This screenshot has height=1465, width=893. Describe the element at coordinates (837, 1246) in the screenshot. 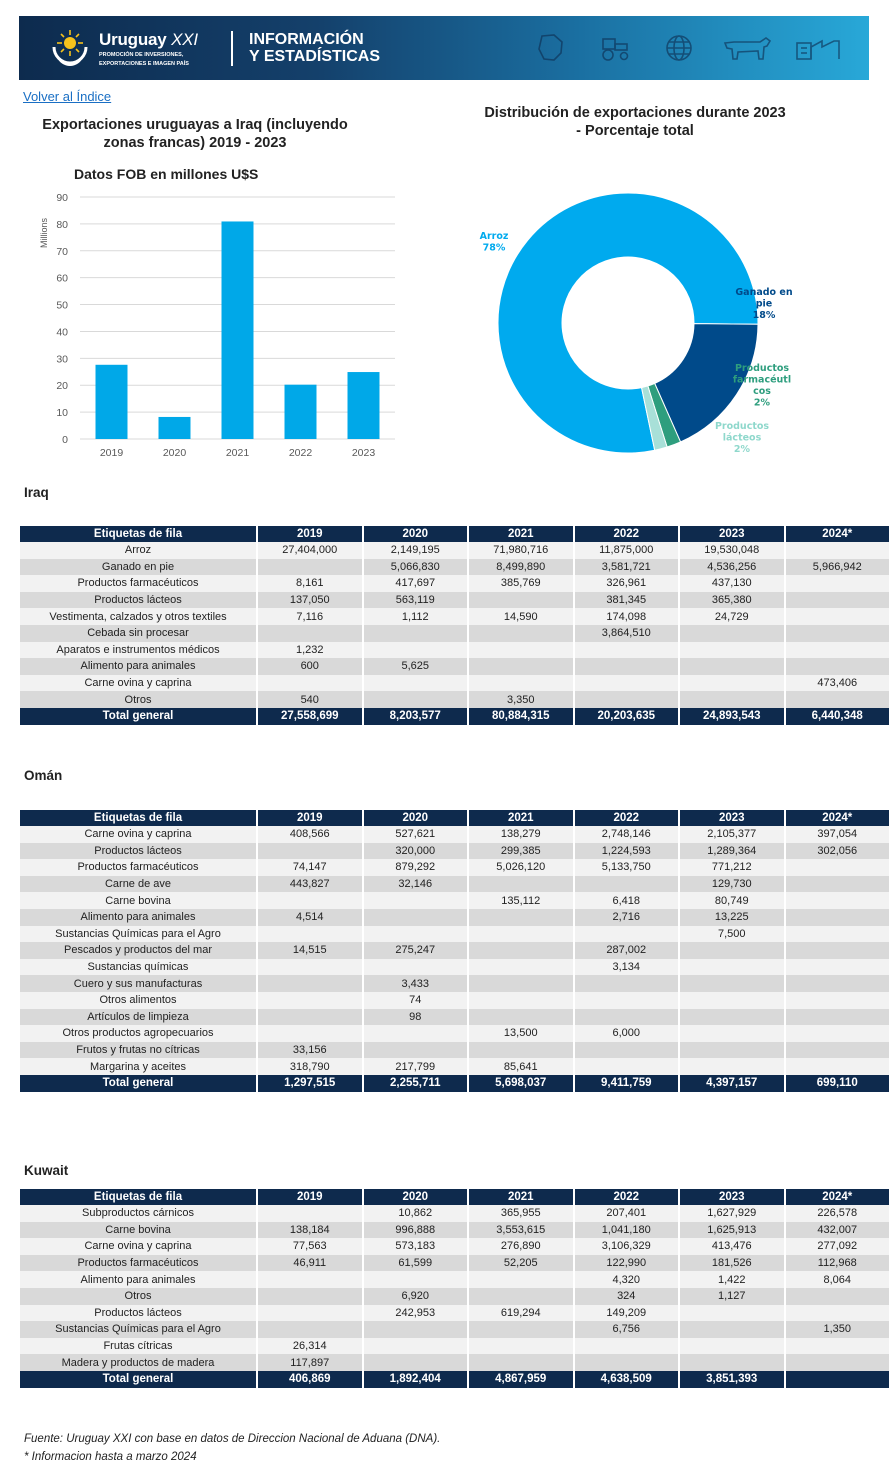

I see `table-cell: 277,092` at that location.